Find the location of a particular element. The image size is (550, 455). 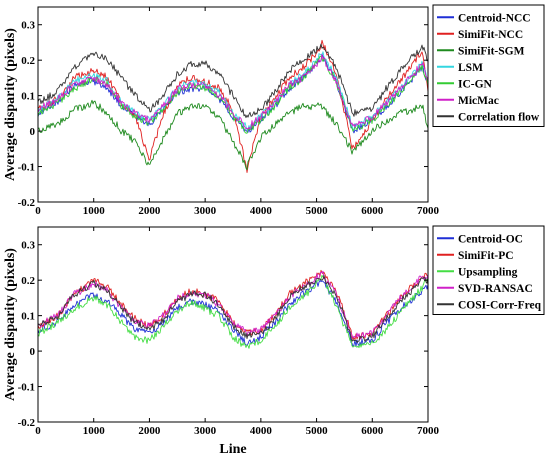

legend-label: SimiFit-NCC is located at coordinates (490, 35).